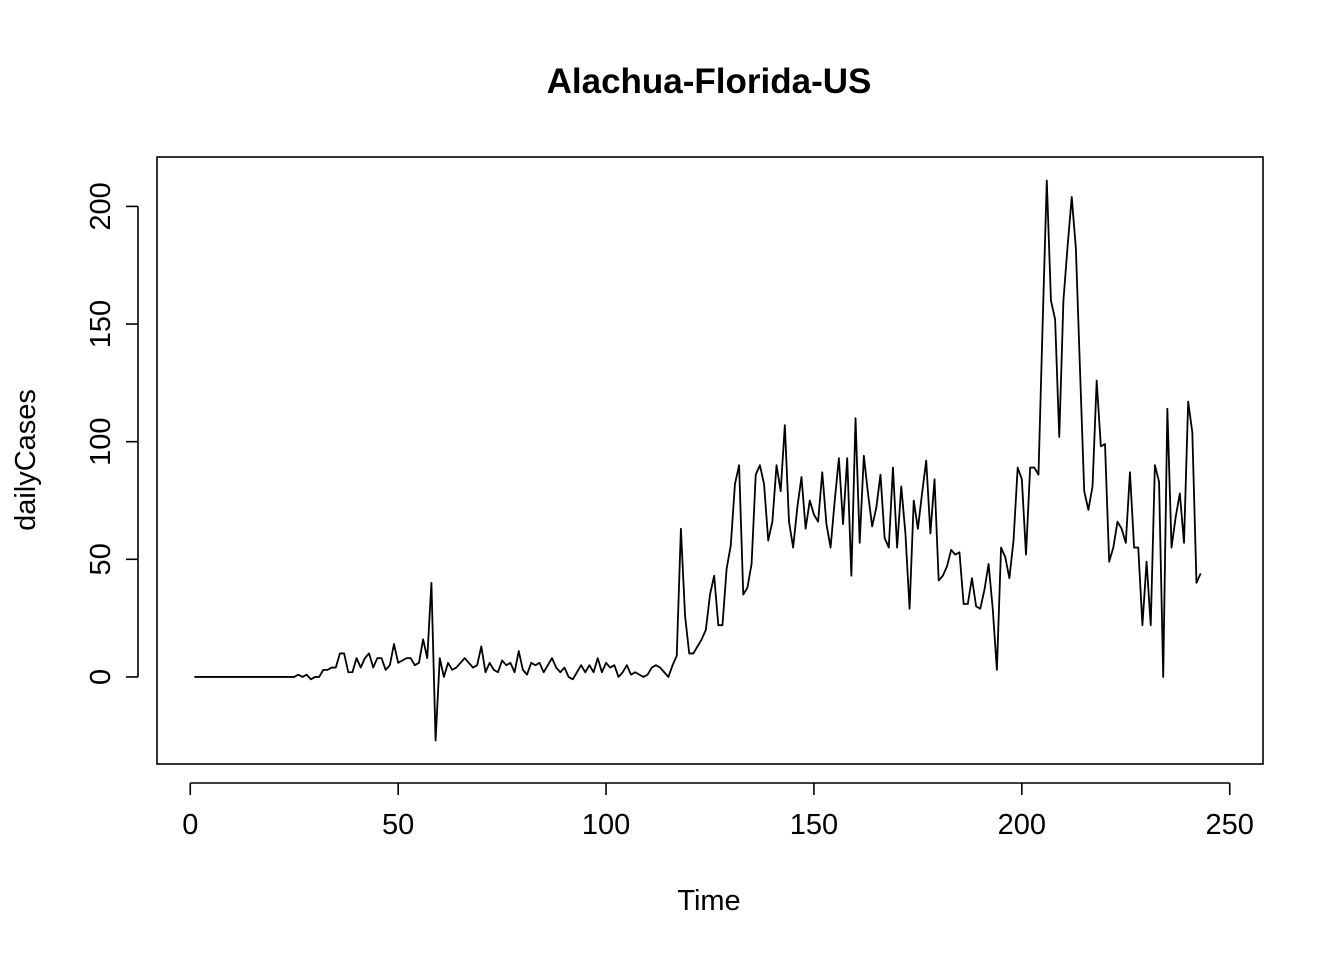  Describe the element at coordinates (709, 81) in the screenshot. I see `chart-title: Alachua-Florida-US` at that location.